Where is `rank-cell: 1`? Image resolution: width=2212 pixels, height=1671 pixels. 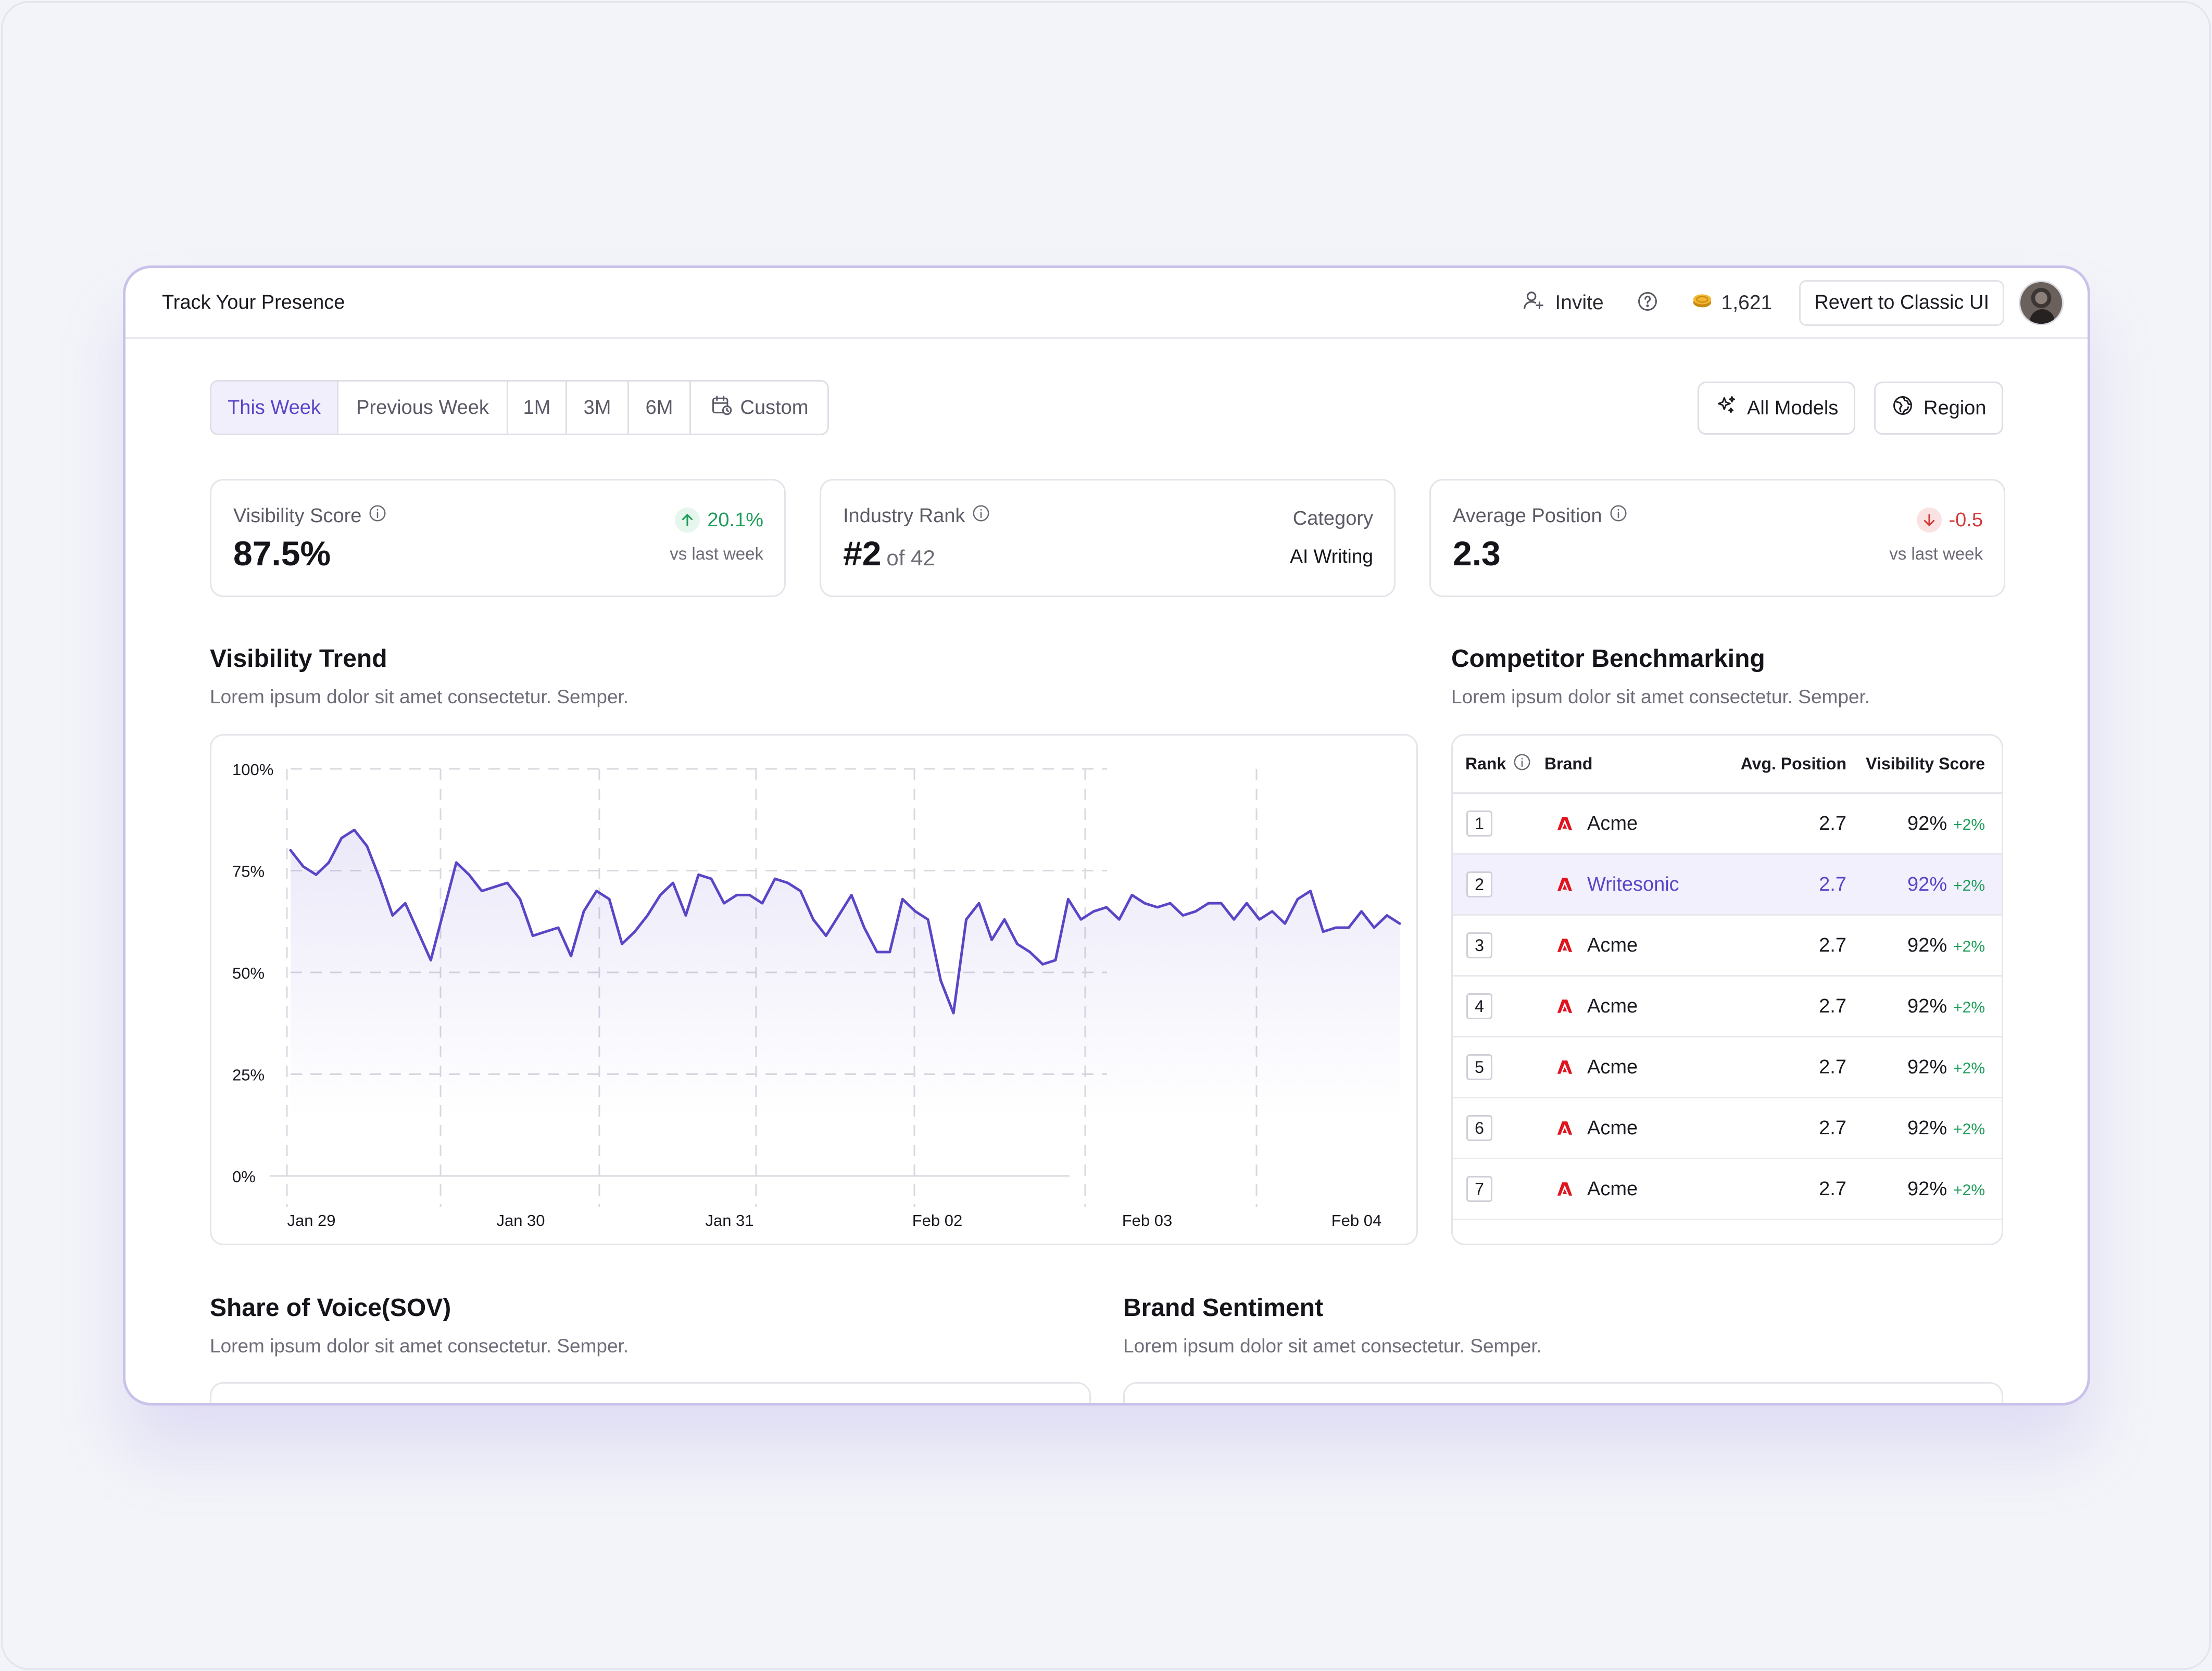
rank-cell: 1 is located at coordinates (1498, 824).